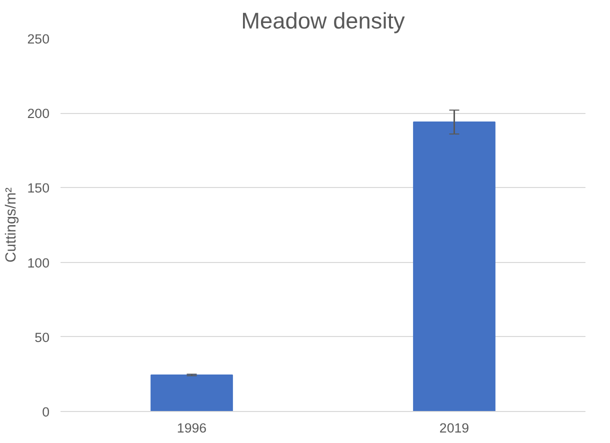  What do you see at coordinates (38, 262) in the screenshot?
I see `y-tick-label: 100` at bounding box center [38, 262].